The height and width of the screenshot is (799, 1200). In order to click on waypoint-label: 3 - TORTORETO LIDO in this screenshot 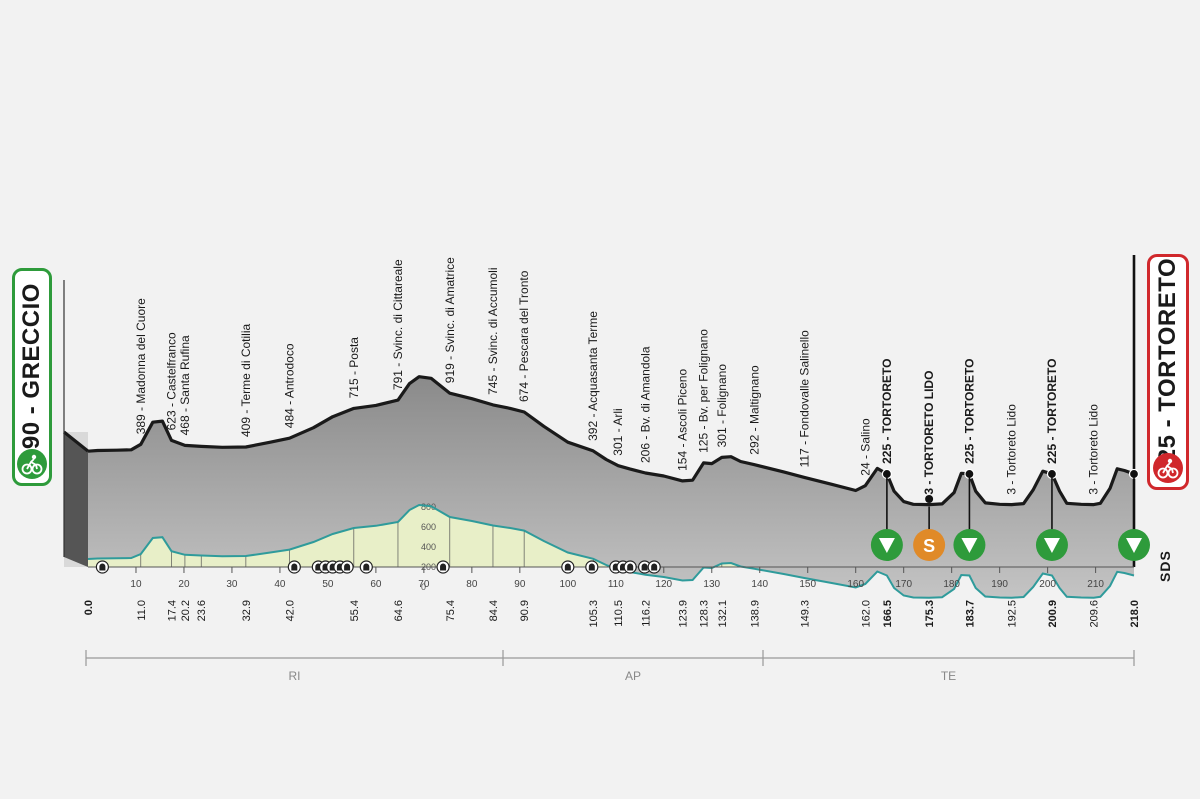, I will do `click(929, 433)`.